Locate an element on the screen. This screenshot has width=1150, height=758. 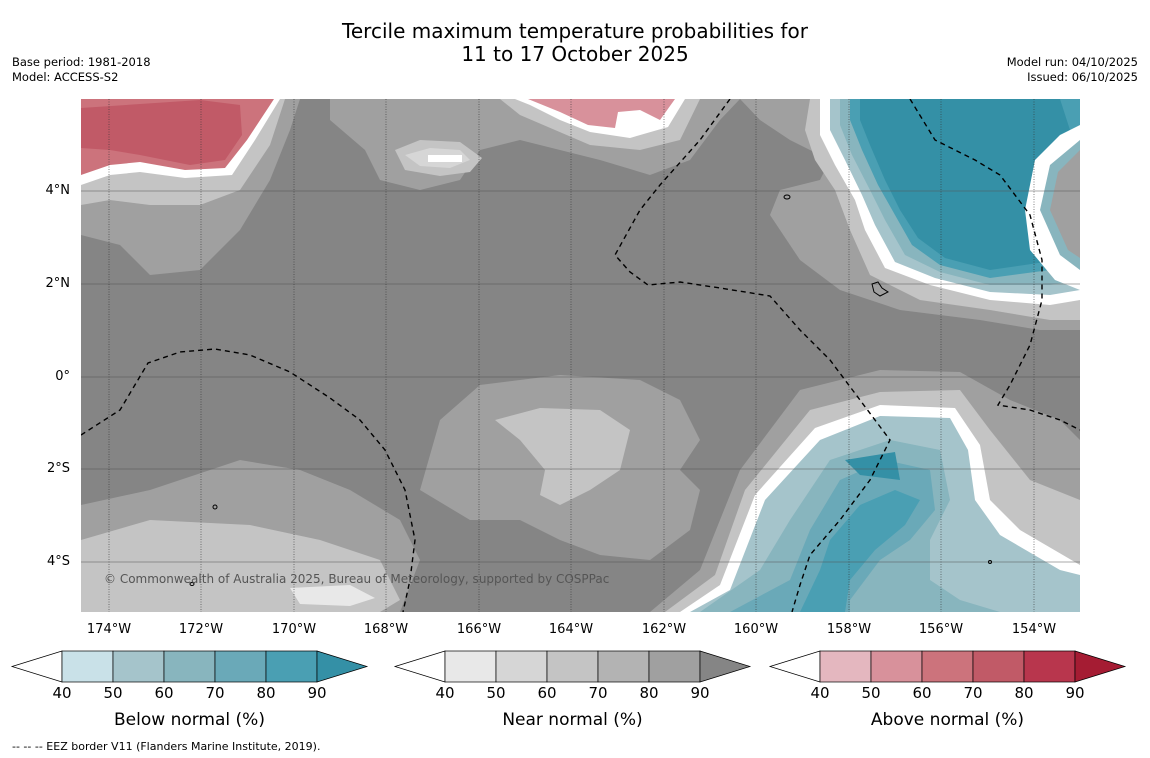
lat-label-4n: 4°N is located at coordinates (58, 190).